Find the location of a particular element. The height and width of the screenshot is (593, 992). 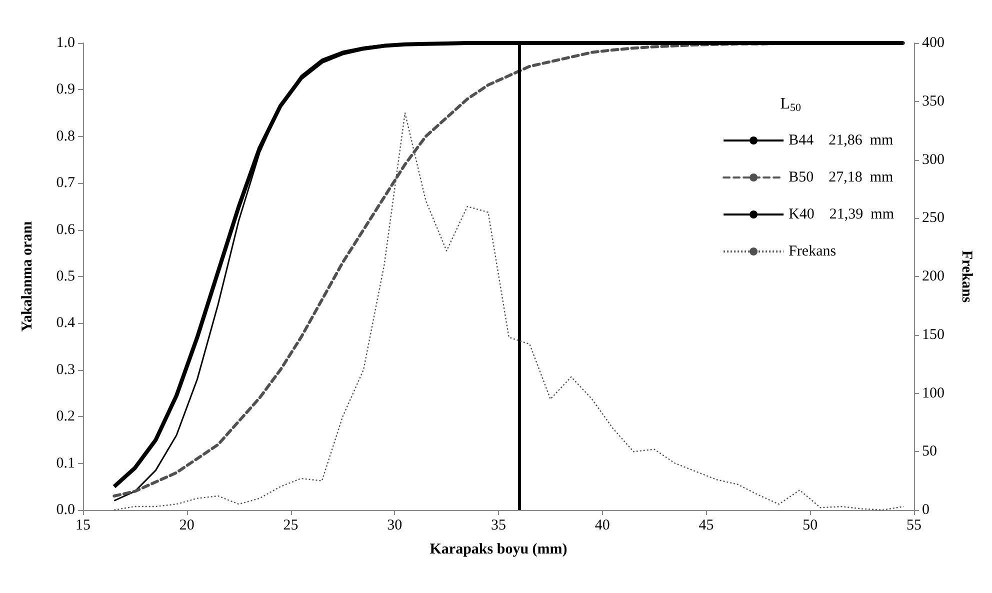

y-tick-label: 0.0 is located at coordinates (65, 510).